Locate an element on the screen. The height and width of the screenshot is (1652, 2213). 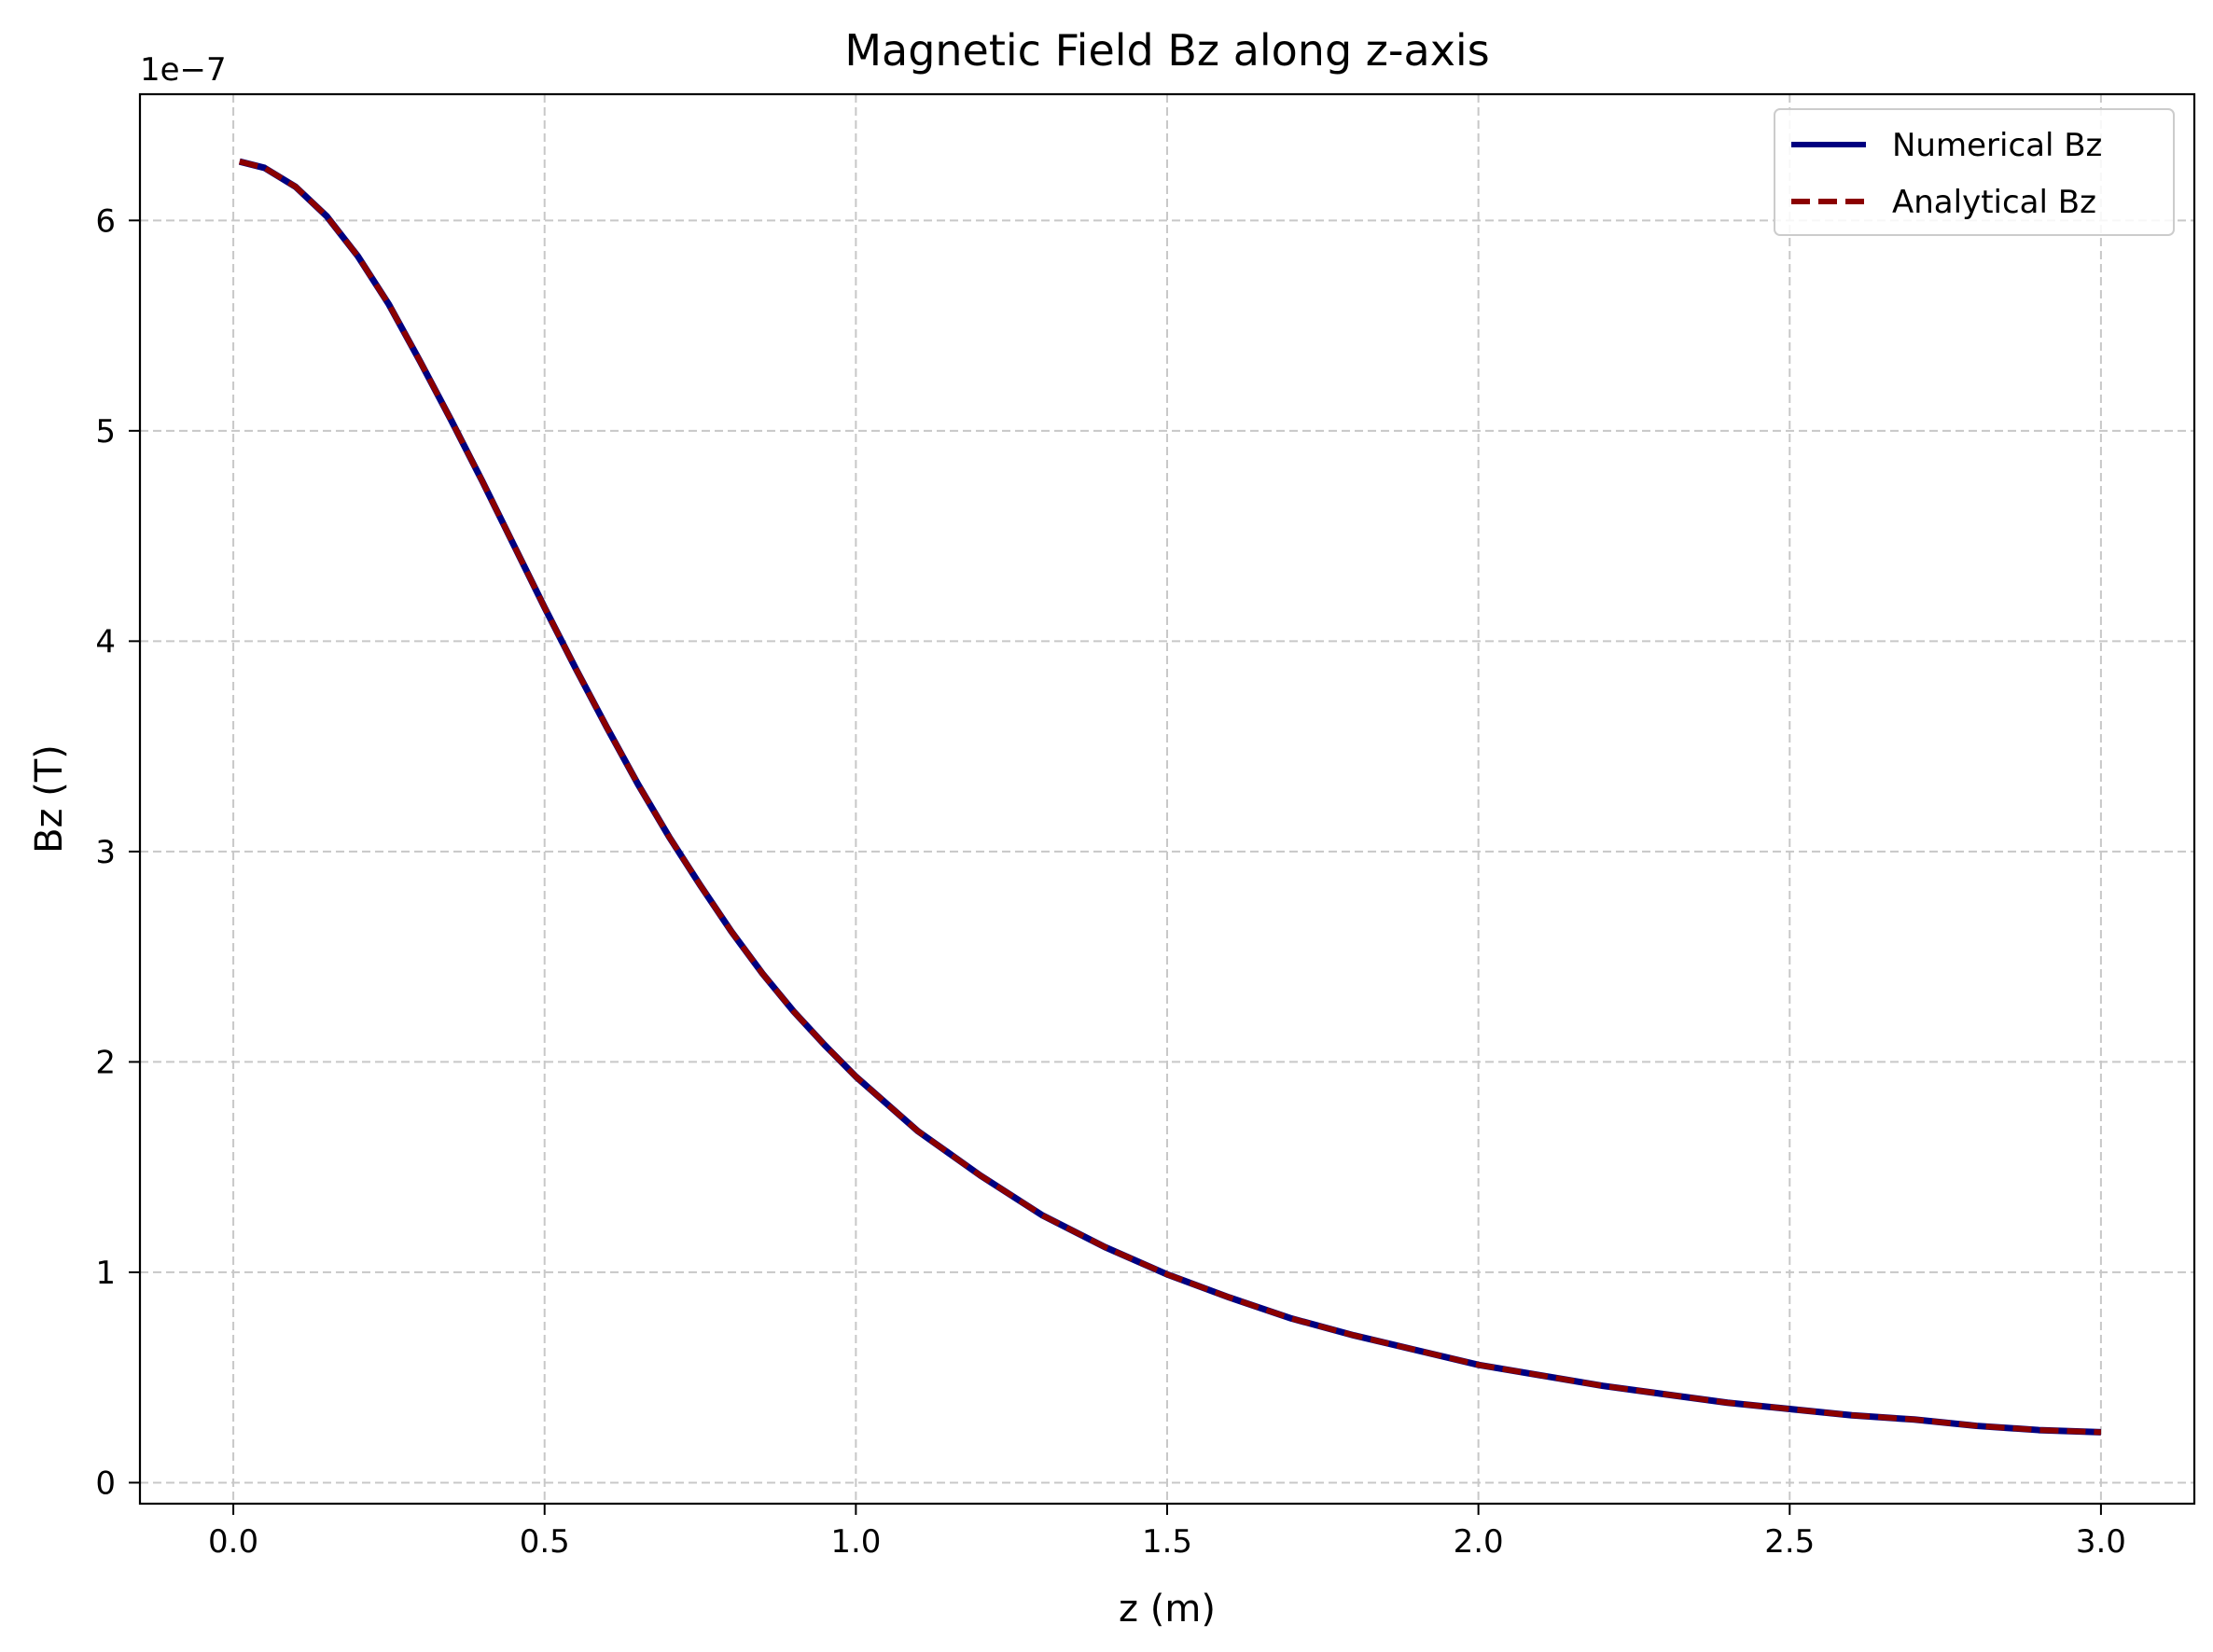
x-tick-label: 1.0 is located at coordinates (855, 1542).